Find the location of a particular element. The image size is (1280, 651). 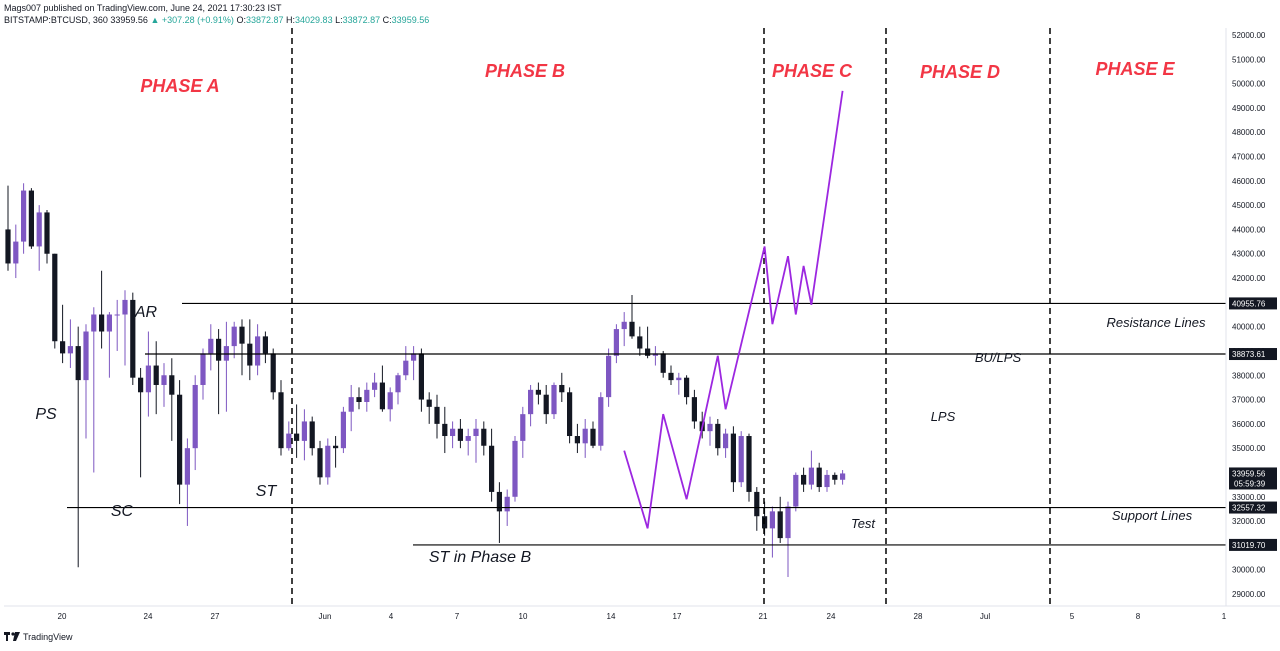

y-tick-label: 38000.00 is located at coordinates (1249, 375).